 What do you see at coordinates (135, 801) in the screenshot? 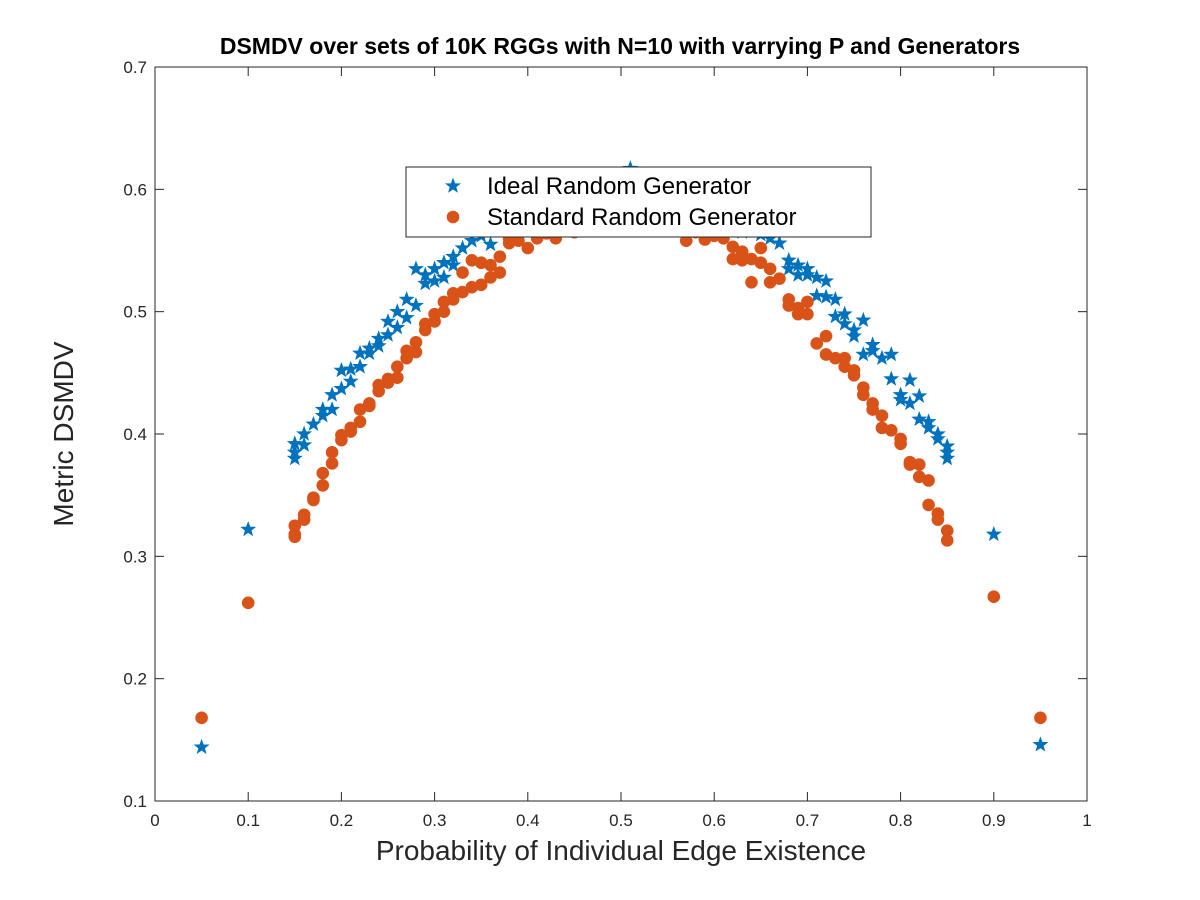
I see `y-tick-label: 0.1` at bounding box center [135, 801].